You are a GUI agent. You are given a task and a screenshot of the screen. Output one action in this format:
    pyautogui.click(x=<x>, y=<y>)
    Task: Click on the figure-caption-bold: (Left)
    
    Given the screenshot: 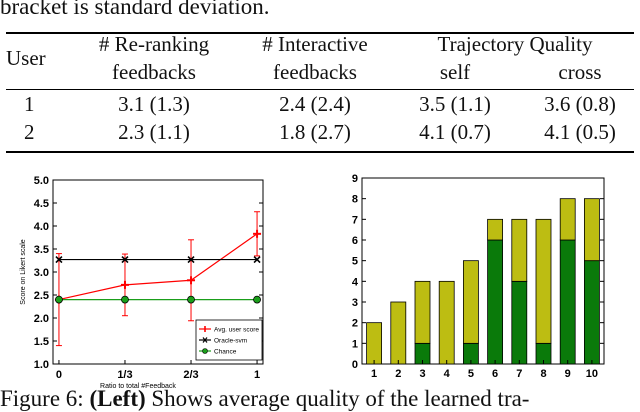 What is the action you would take?
    pyautogui.click(x=117, y=398)
    